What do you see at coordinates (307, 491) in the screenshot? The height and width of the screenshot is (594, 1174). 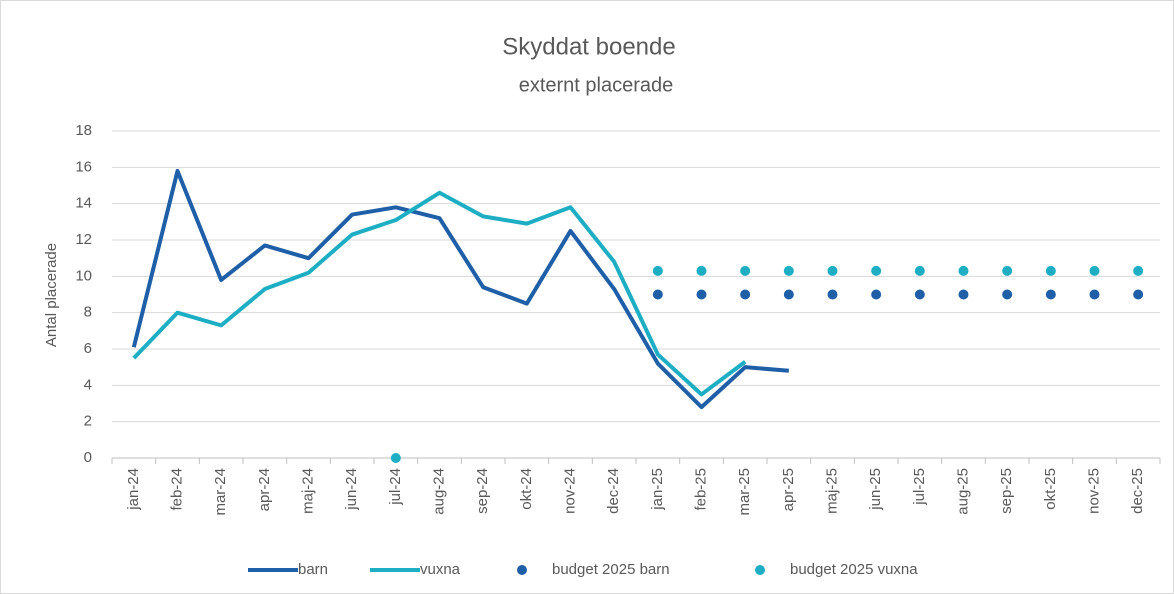 I see `x-tick-label: maj-24` at bounding box center [307, 491].